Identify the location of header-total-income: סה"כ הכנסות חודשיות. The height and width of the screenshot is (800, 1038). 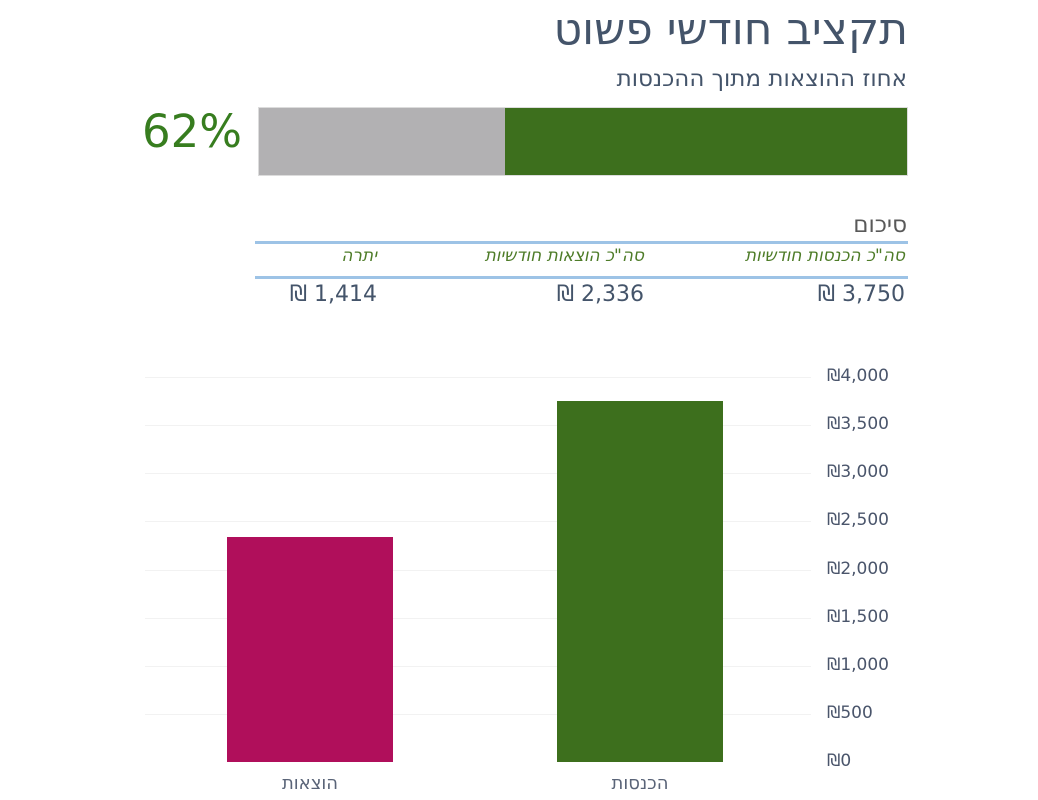
(824, 256).